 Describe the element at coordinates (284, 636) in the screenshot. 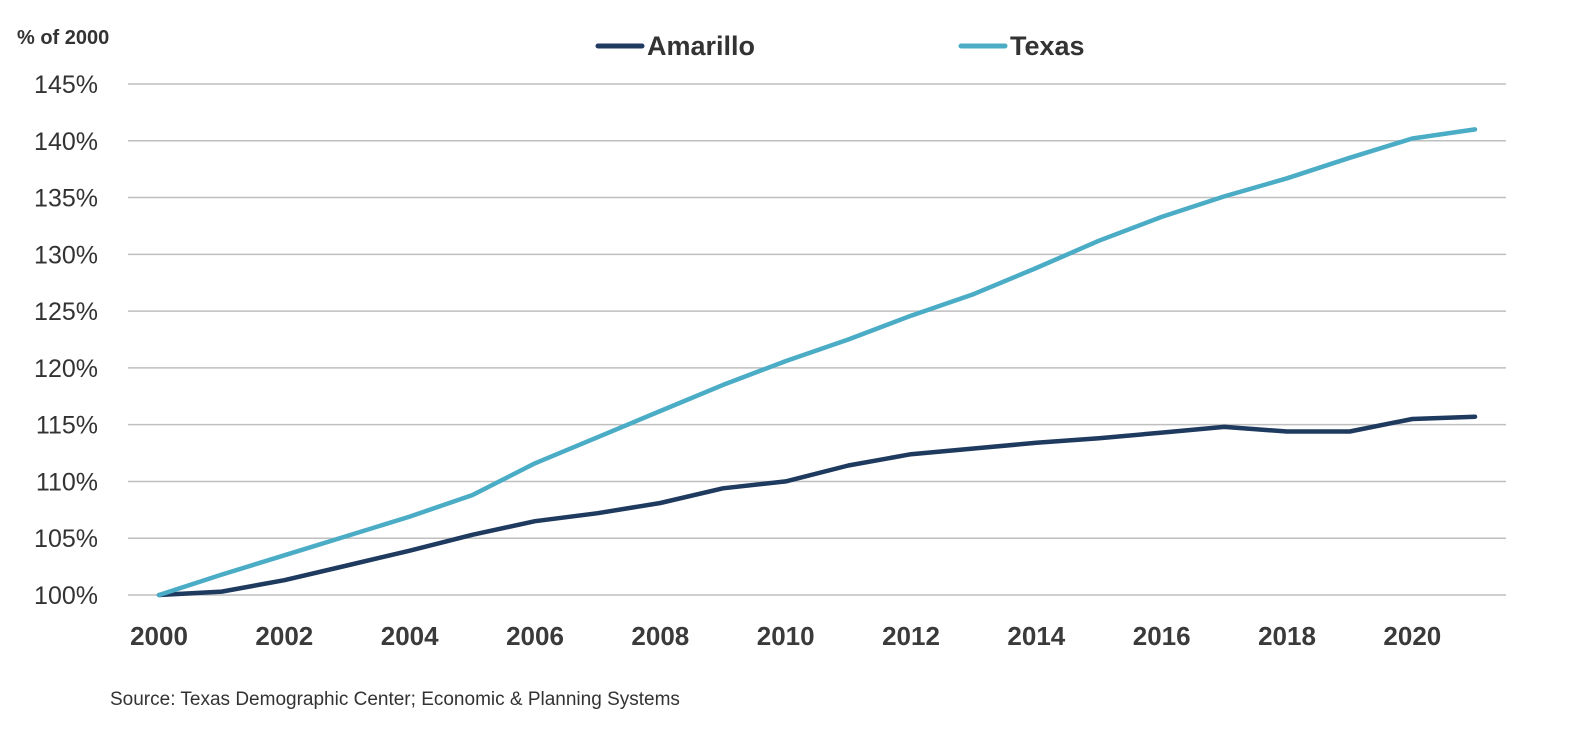

I see `x-tick-label: 2002` at that location.